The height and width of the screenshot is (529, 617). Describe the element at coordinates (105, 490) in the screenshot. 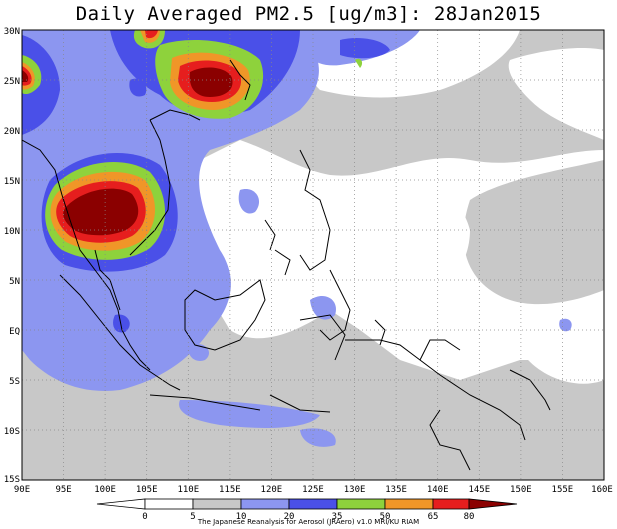

I see `lon-tick-label: 100E` at that location.